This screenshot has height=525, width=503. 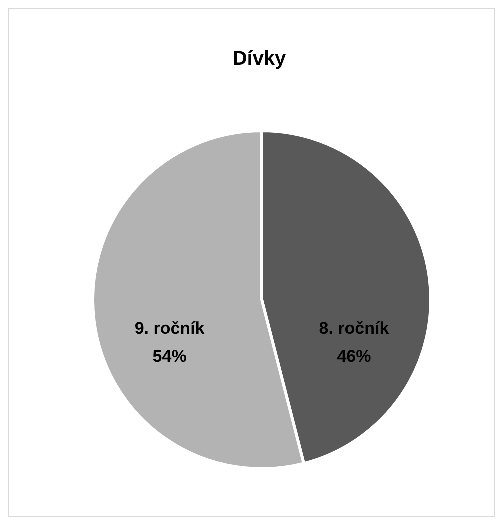 What do you see at coordinates (170, 328) in the screenshot?
I see `slice-label: 9. ročník` at bounding box center [170, 328].